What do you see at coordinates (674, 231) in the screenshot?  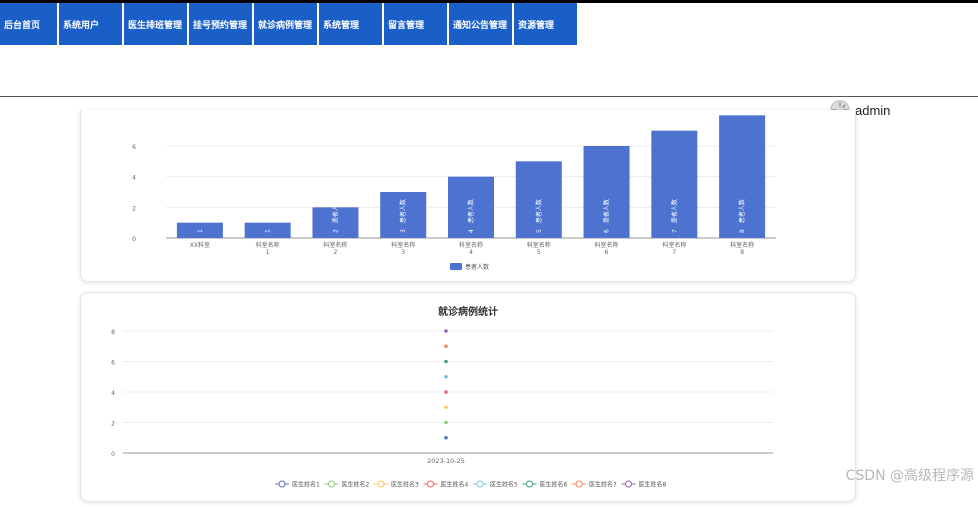 I see `bar-value: 7` at bounding box center [674, 231].